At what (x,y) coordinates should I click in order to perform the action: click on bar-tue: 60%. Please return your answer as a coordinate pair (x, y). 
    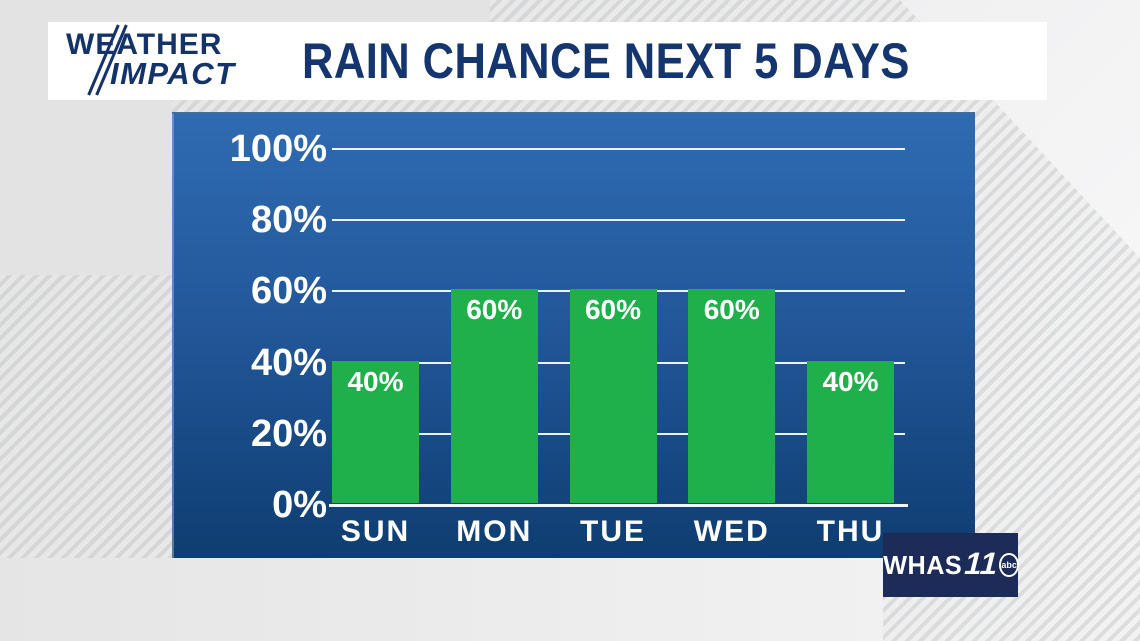
    Looking at the image, I should click on (613, 396).